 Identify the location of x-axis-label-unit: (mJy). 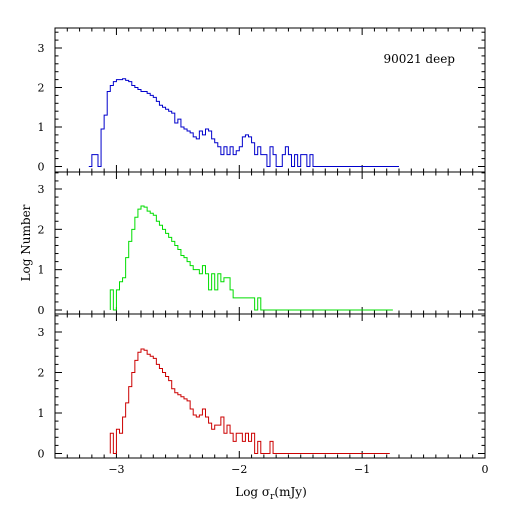
(290, 492).